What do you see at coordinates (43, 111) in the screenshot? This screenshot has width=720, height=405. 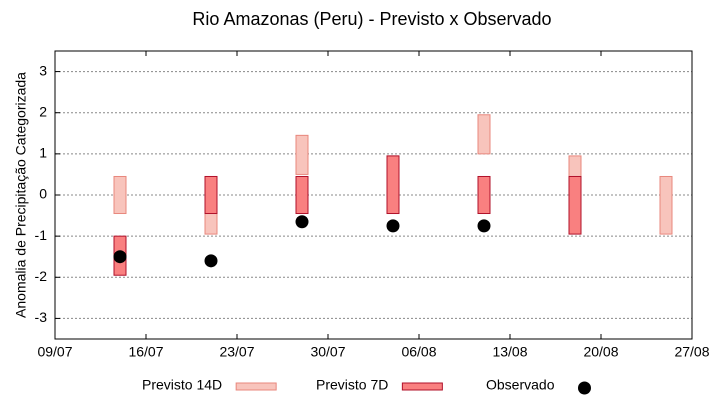 I see `y-tick-label: 2` at bounding box center [43, 111].